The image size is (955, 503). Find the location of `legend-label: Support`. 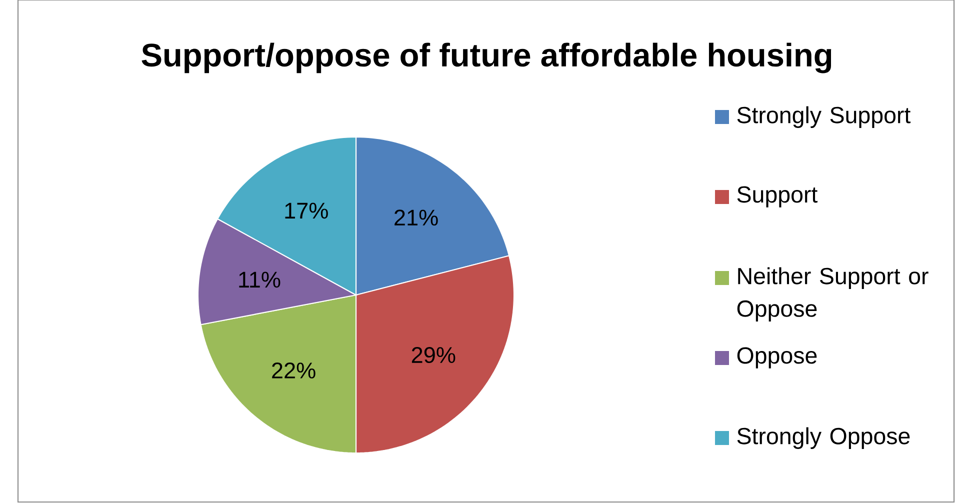

legend-label: Support is located at coordinates (777, 197).